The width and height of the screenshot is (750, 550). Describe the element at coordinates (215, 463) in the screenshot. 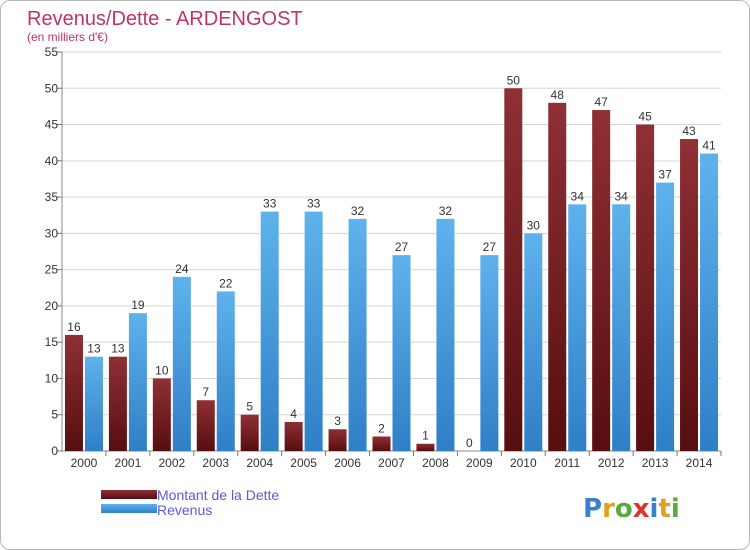

I see `x-tick-label: 2003` at that location.